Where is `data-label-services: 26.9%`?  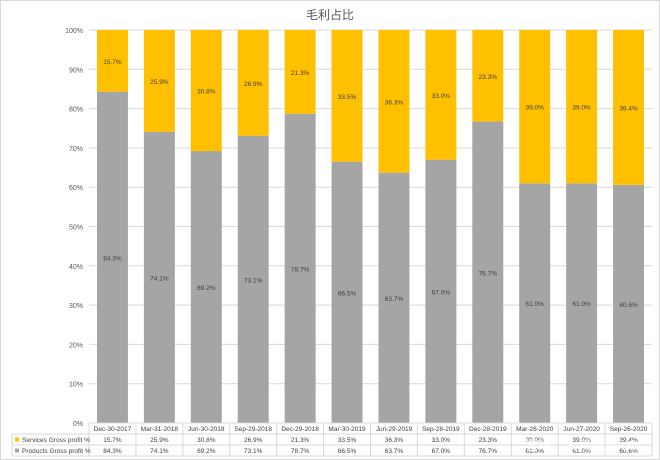
data-label-services: 26.9% is located at coordinates (253, 84).